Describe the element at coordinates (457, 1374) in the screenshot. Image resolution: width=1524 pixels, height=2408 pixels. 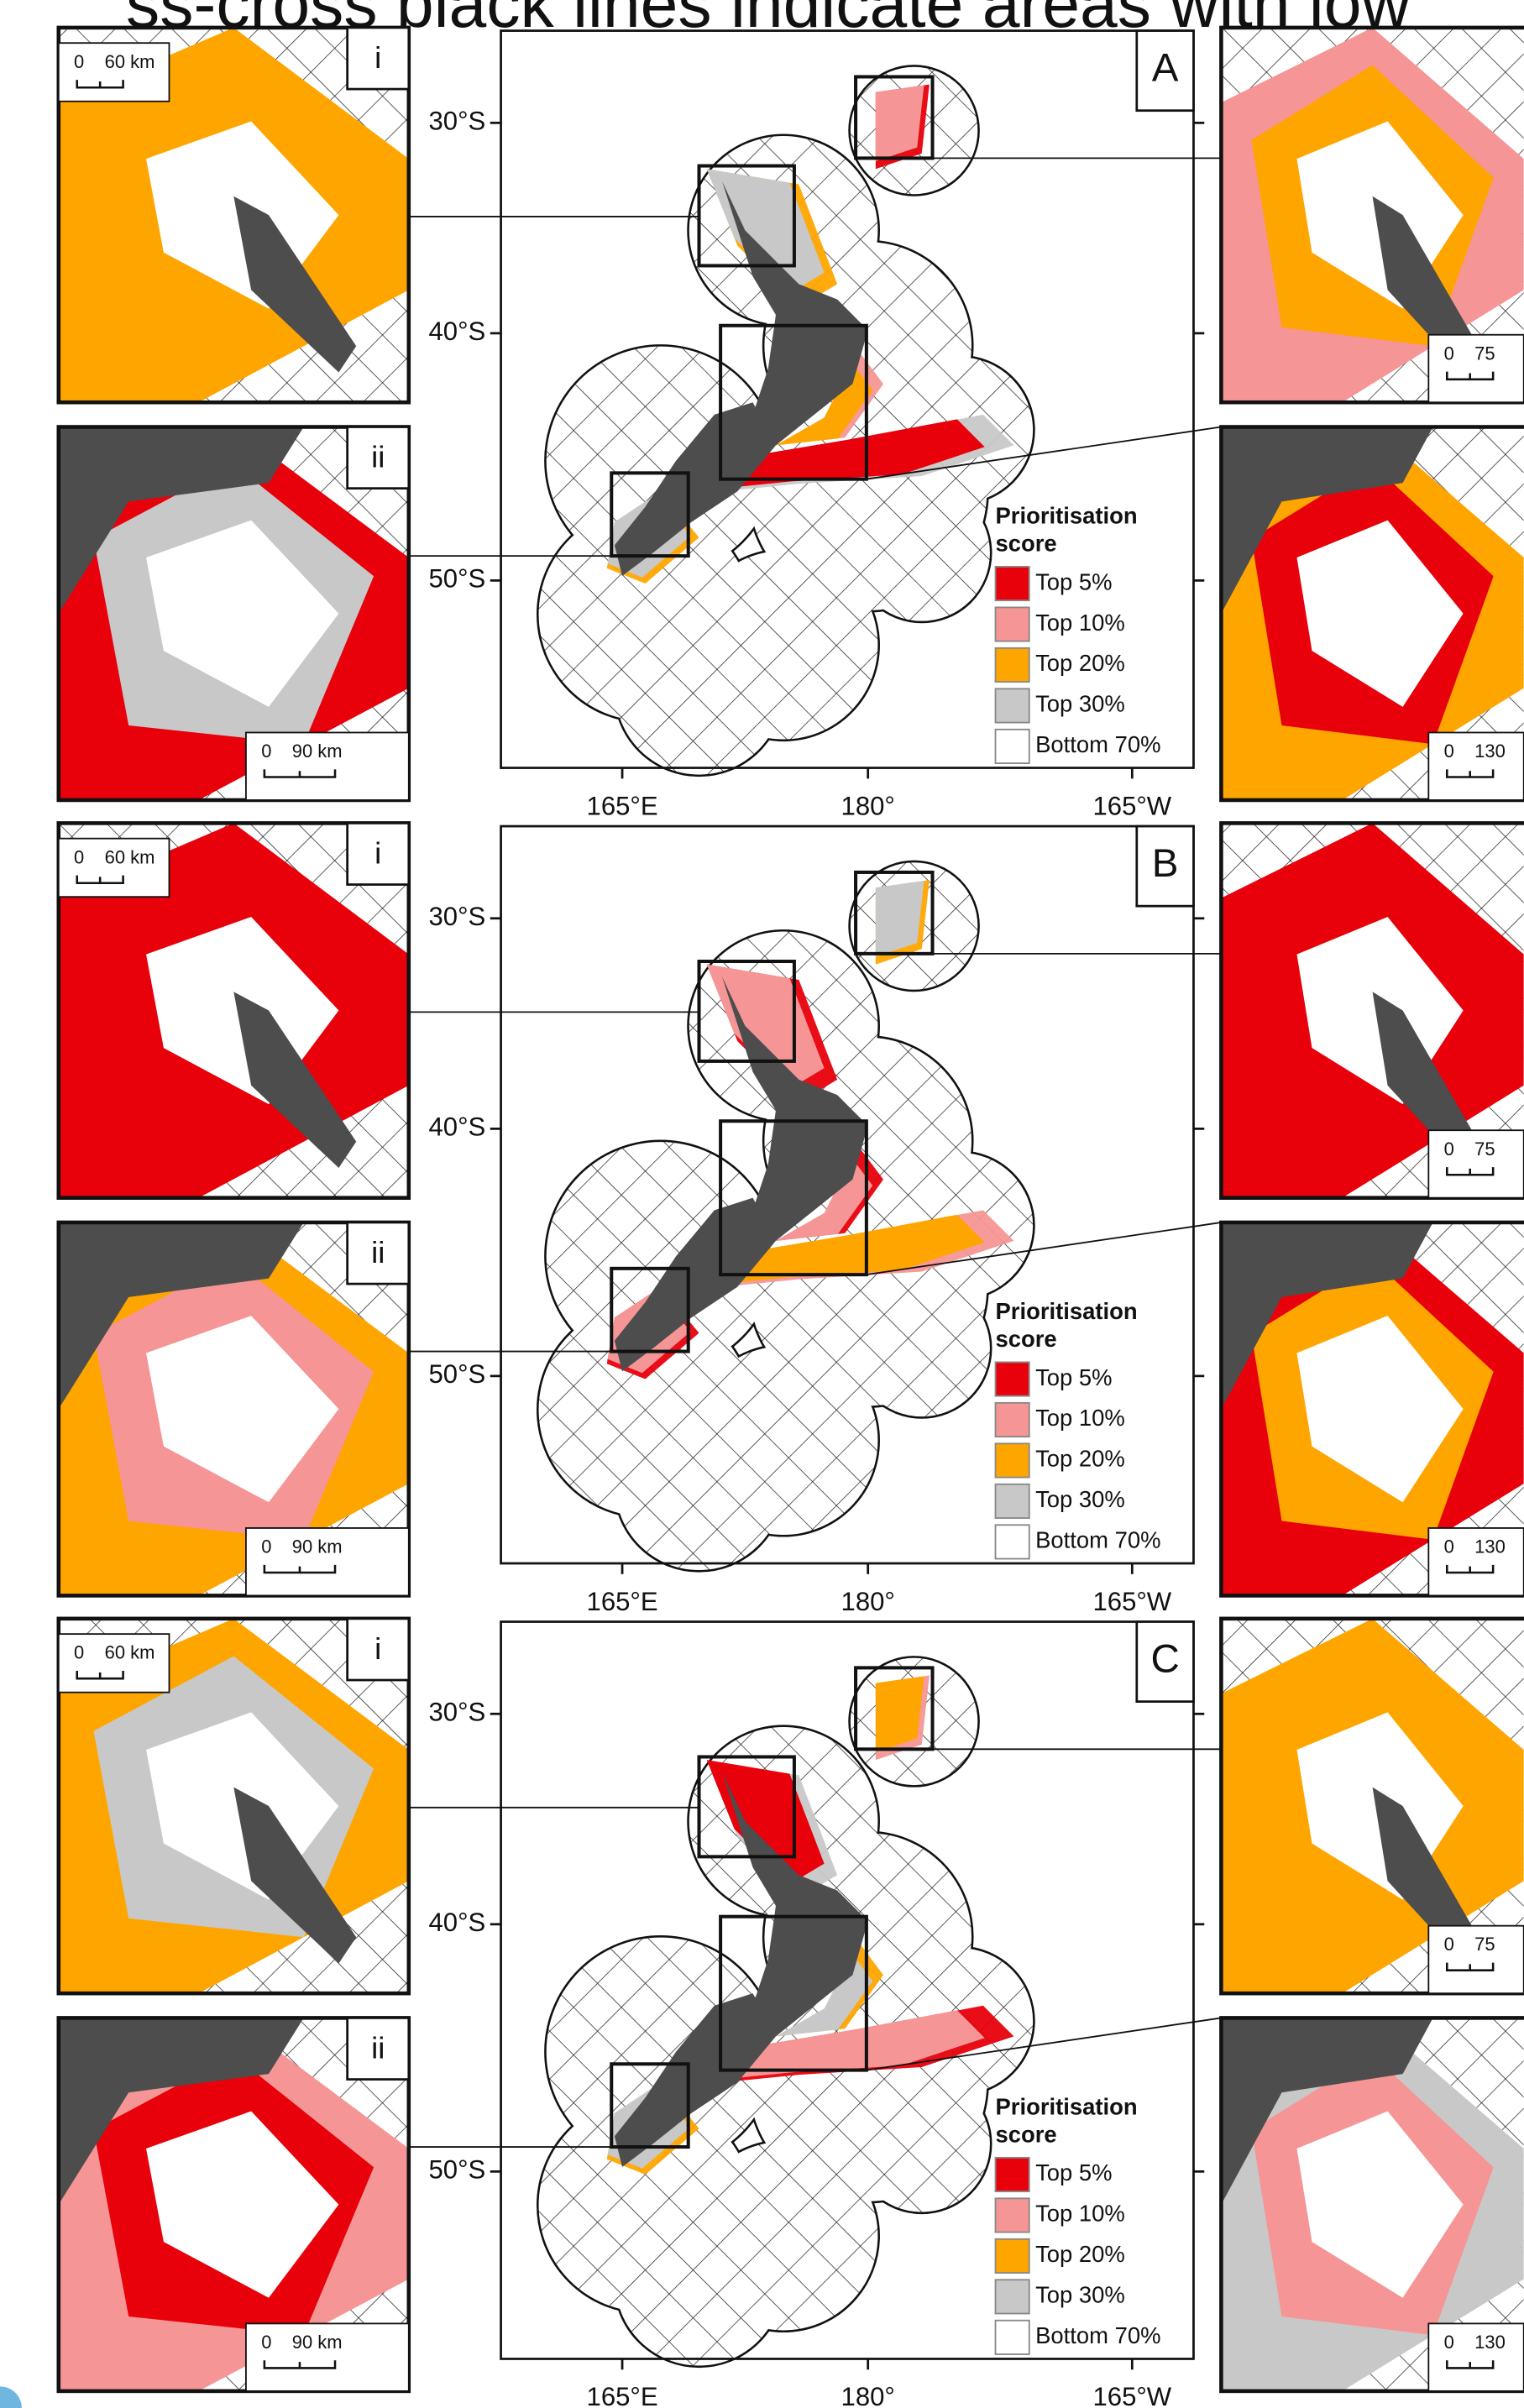
I see `lat-label: 50°S` at that location.